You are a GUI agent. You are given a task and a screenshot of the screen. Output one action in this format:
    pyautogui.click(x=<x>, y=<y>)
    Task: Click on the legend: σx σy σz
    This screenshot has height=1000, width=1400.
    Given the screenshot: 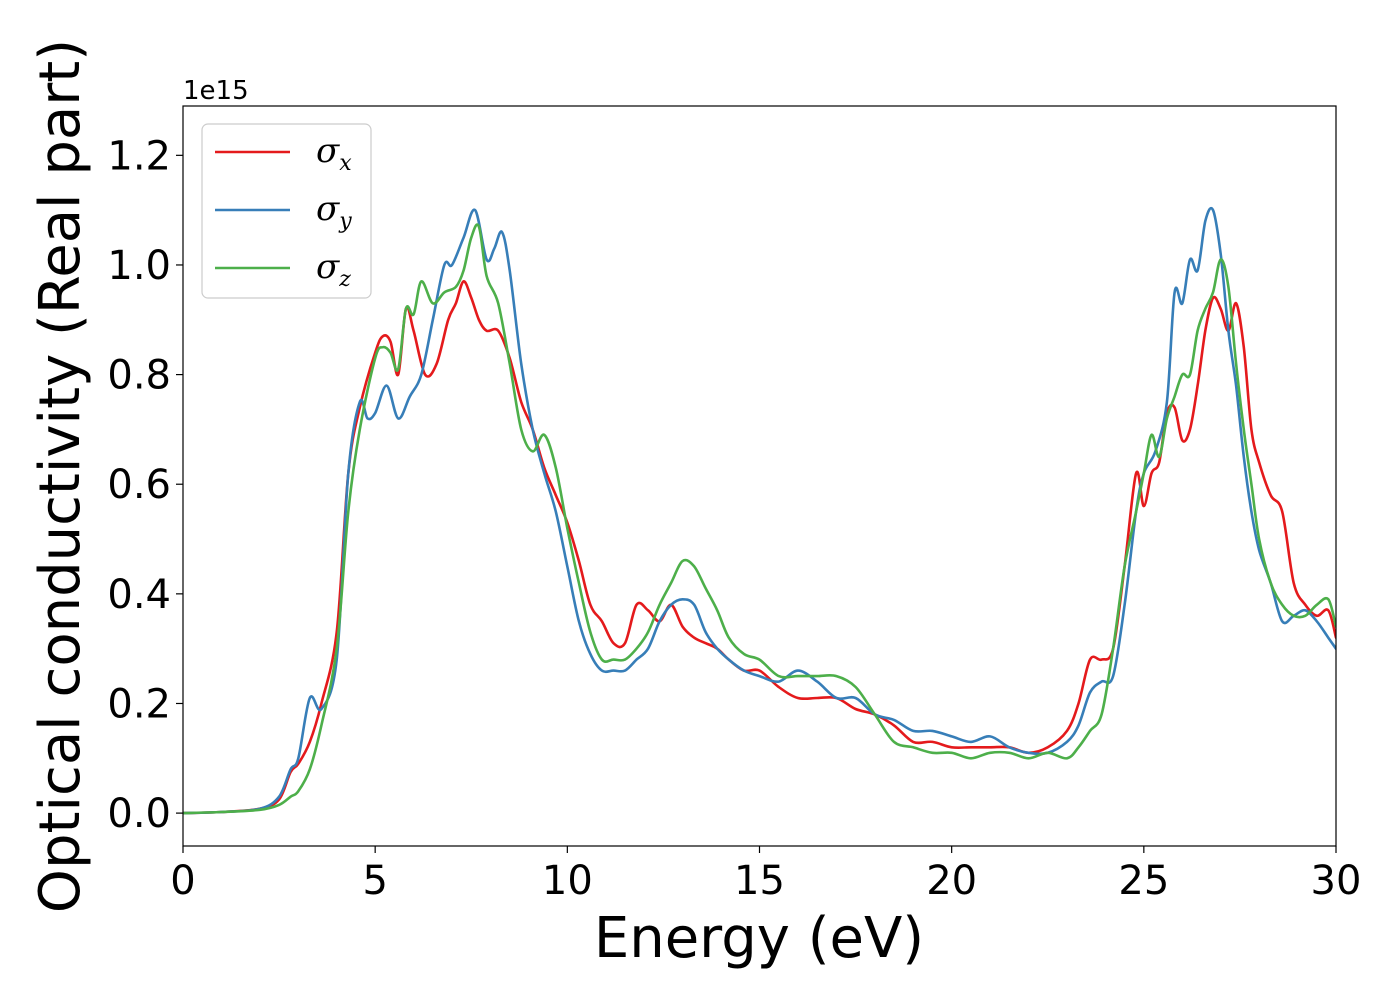 What is the action you would take?
    pyautogui.click(x=286, y=211)
    